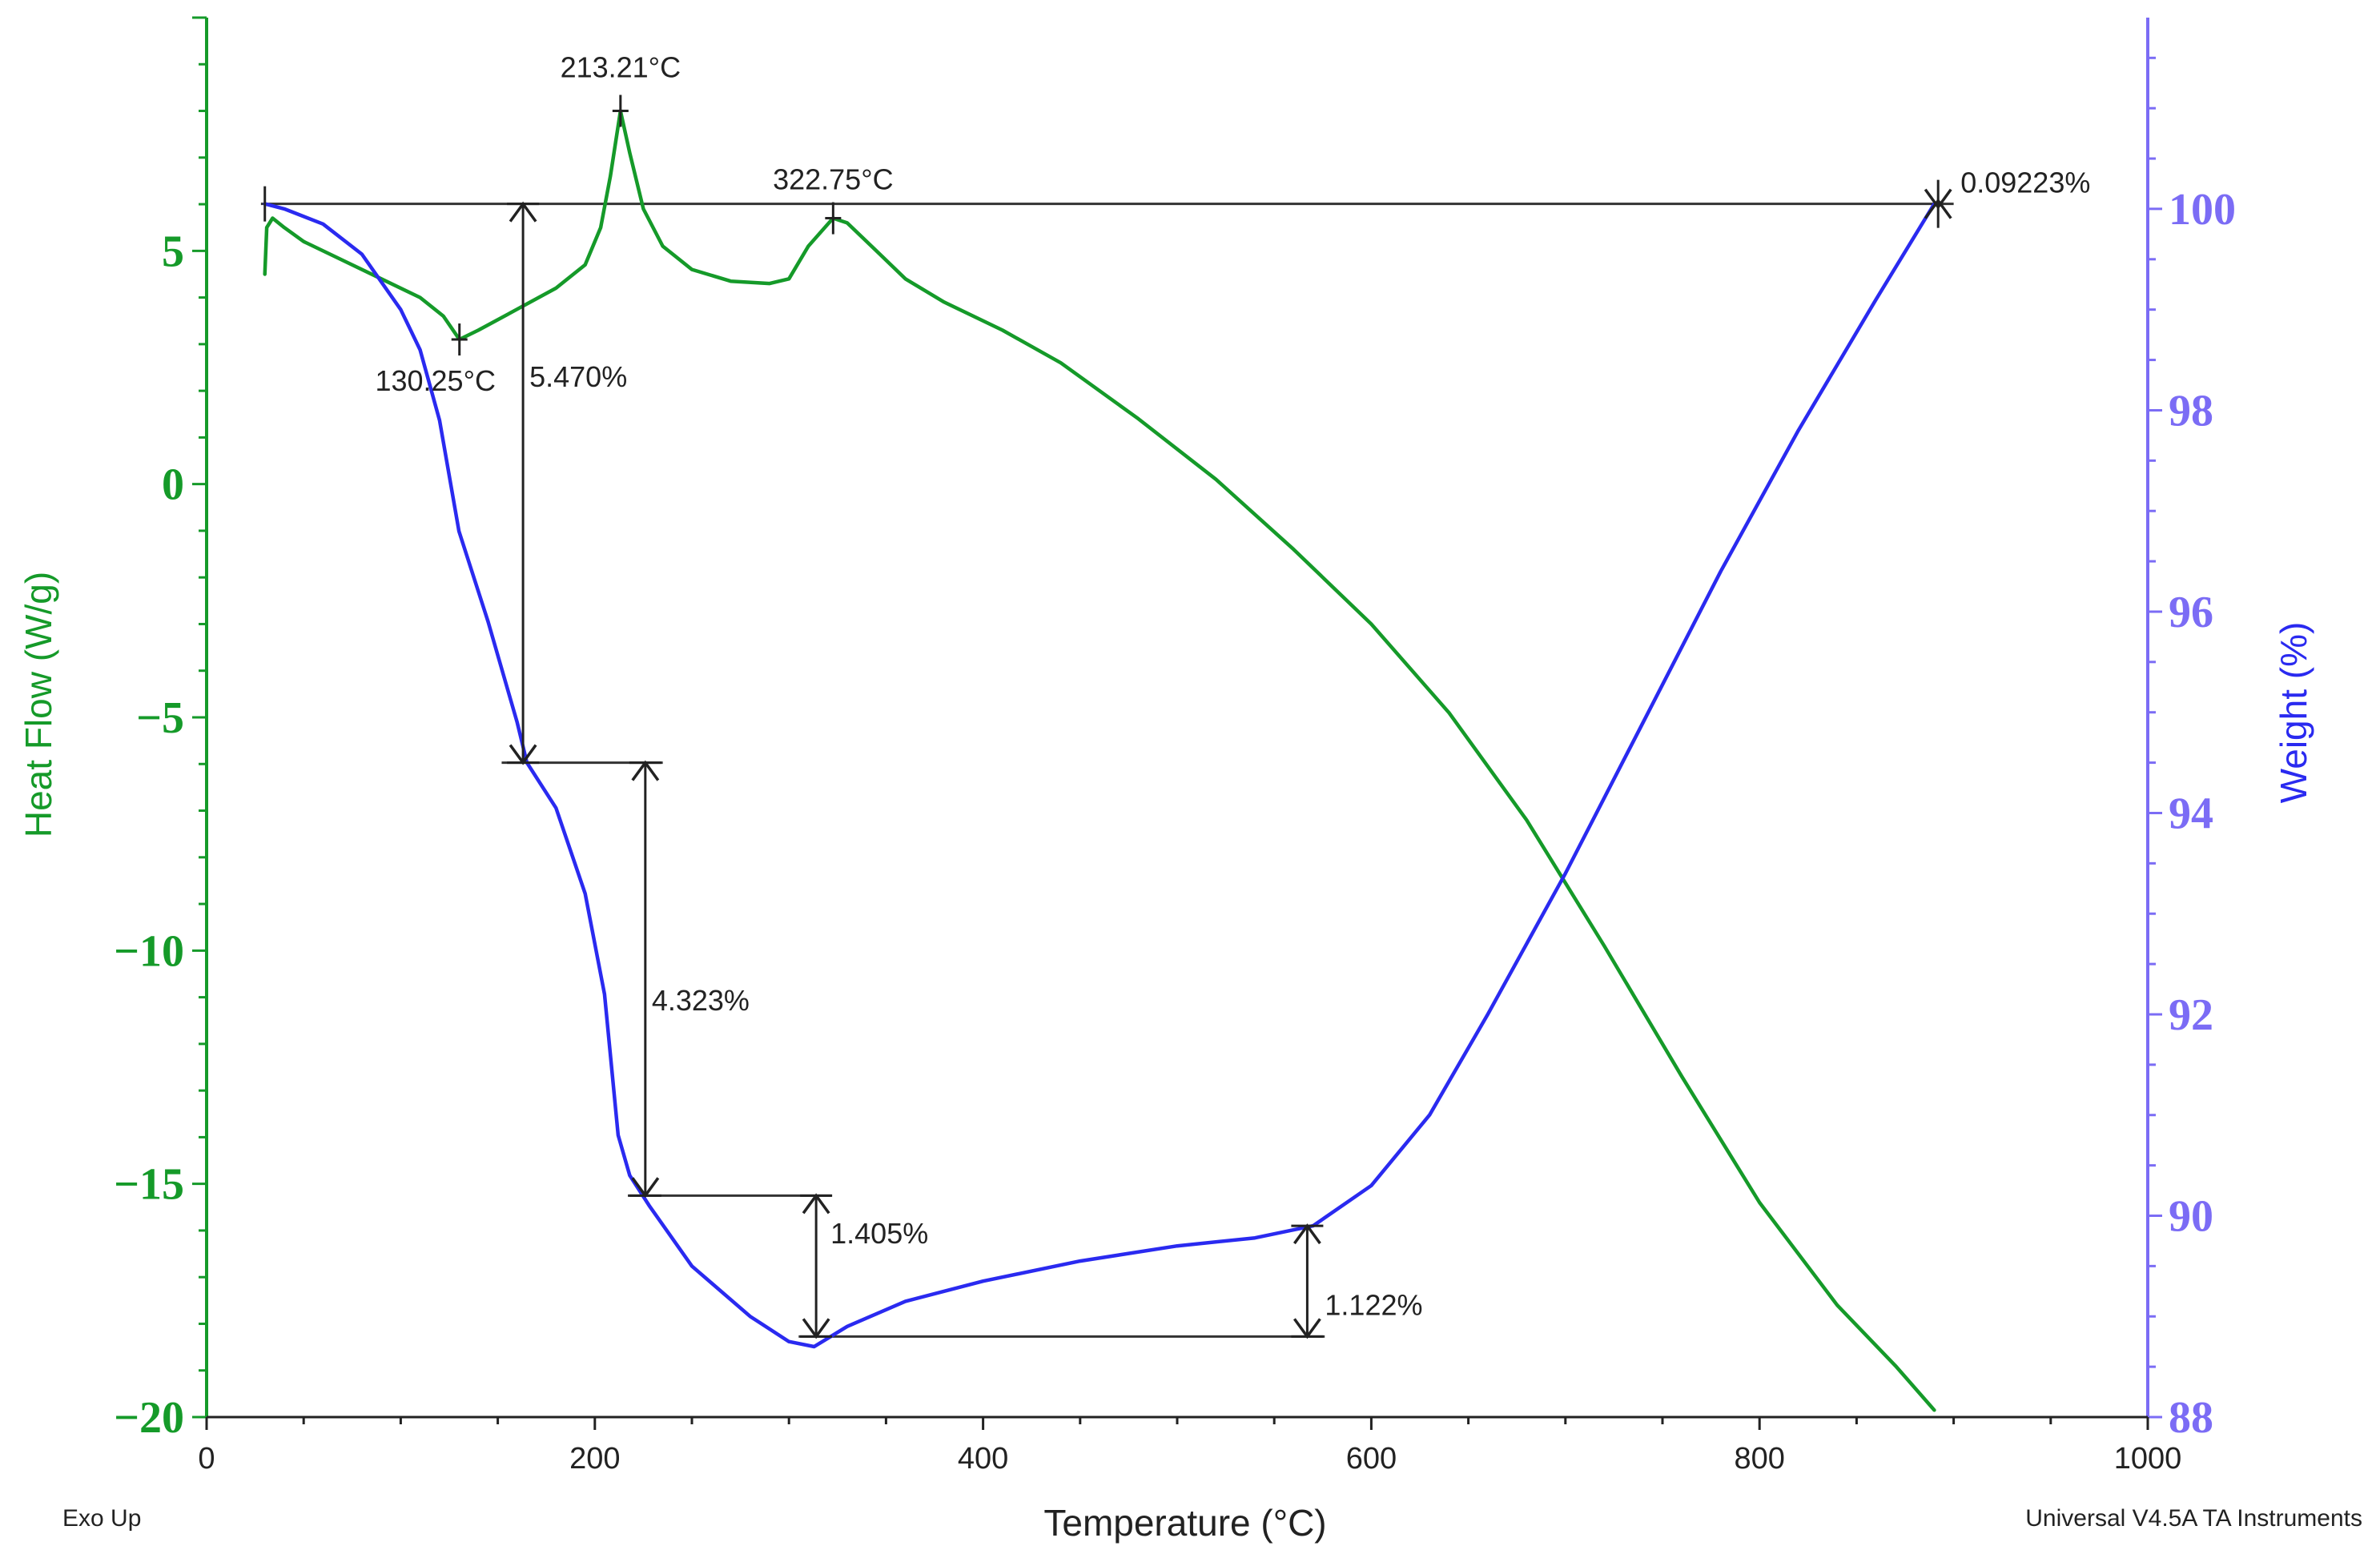 The width and height of the screenshot is (2380, 1558). What do you see at coordinates (2191, 814) in the screenshot?
I see `y-right-tick-label: 94` at bounding box center [2191, 814].